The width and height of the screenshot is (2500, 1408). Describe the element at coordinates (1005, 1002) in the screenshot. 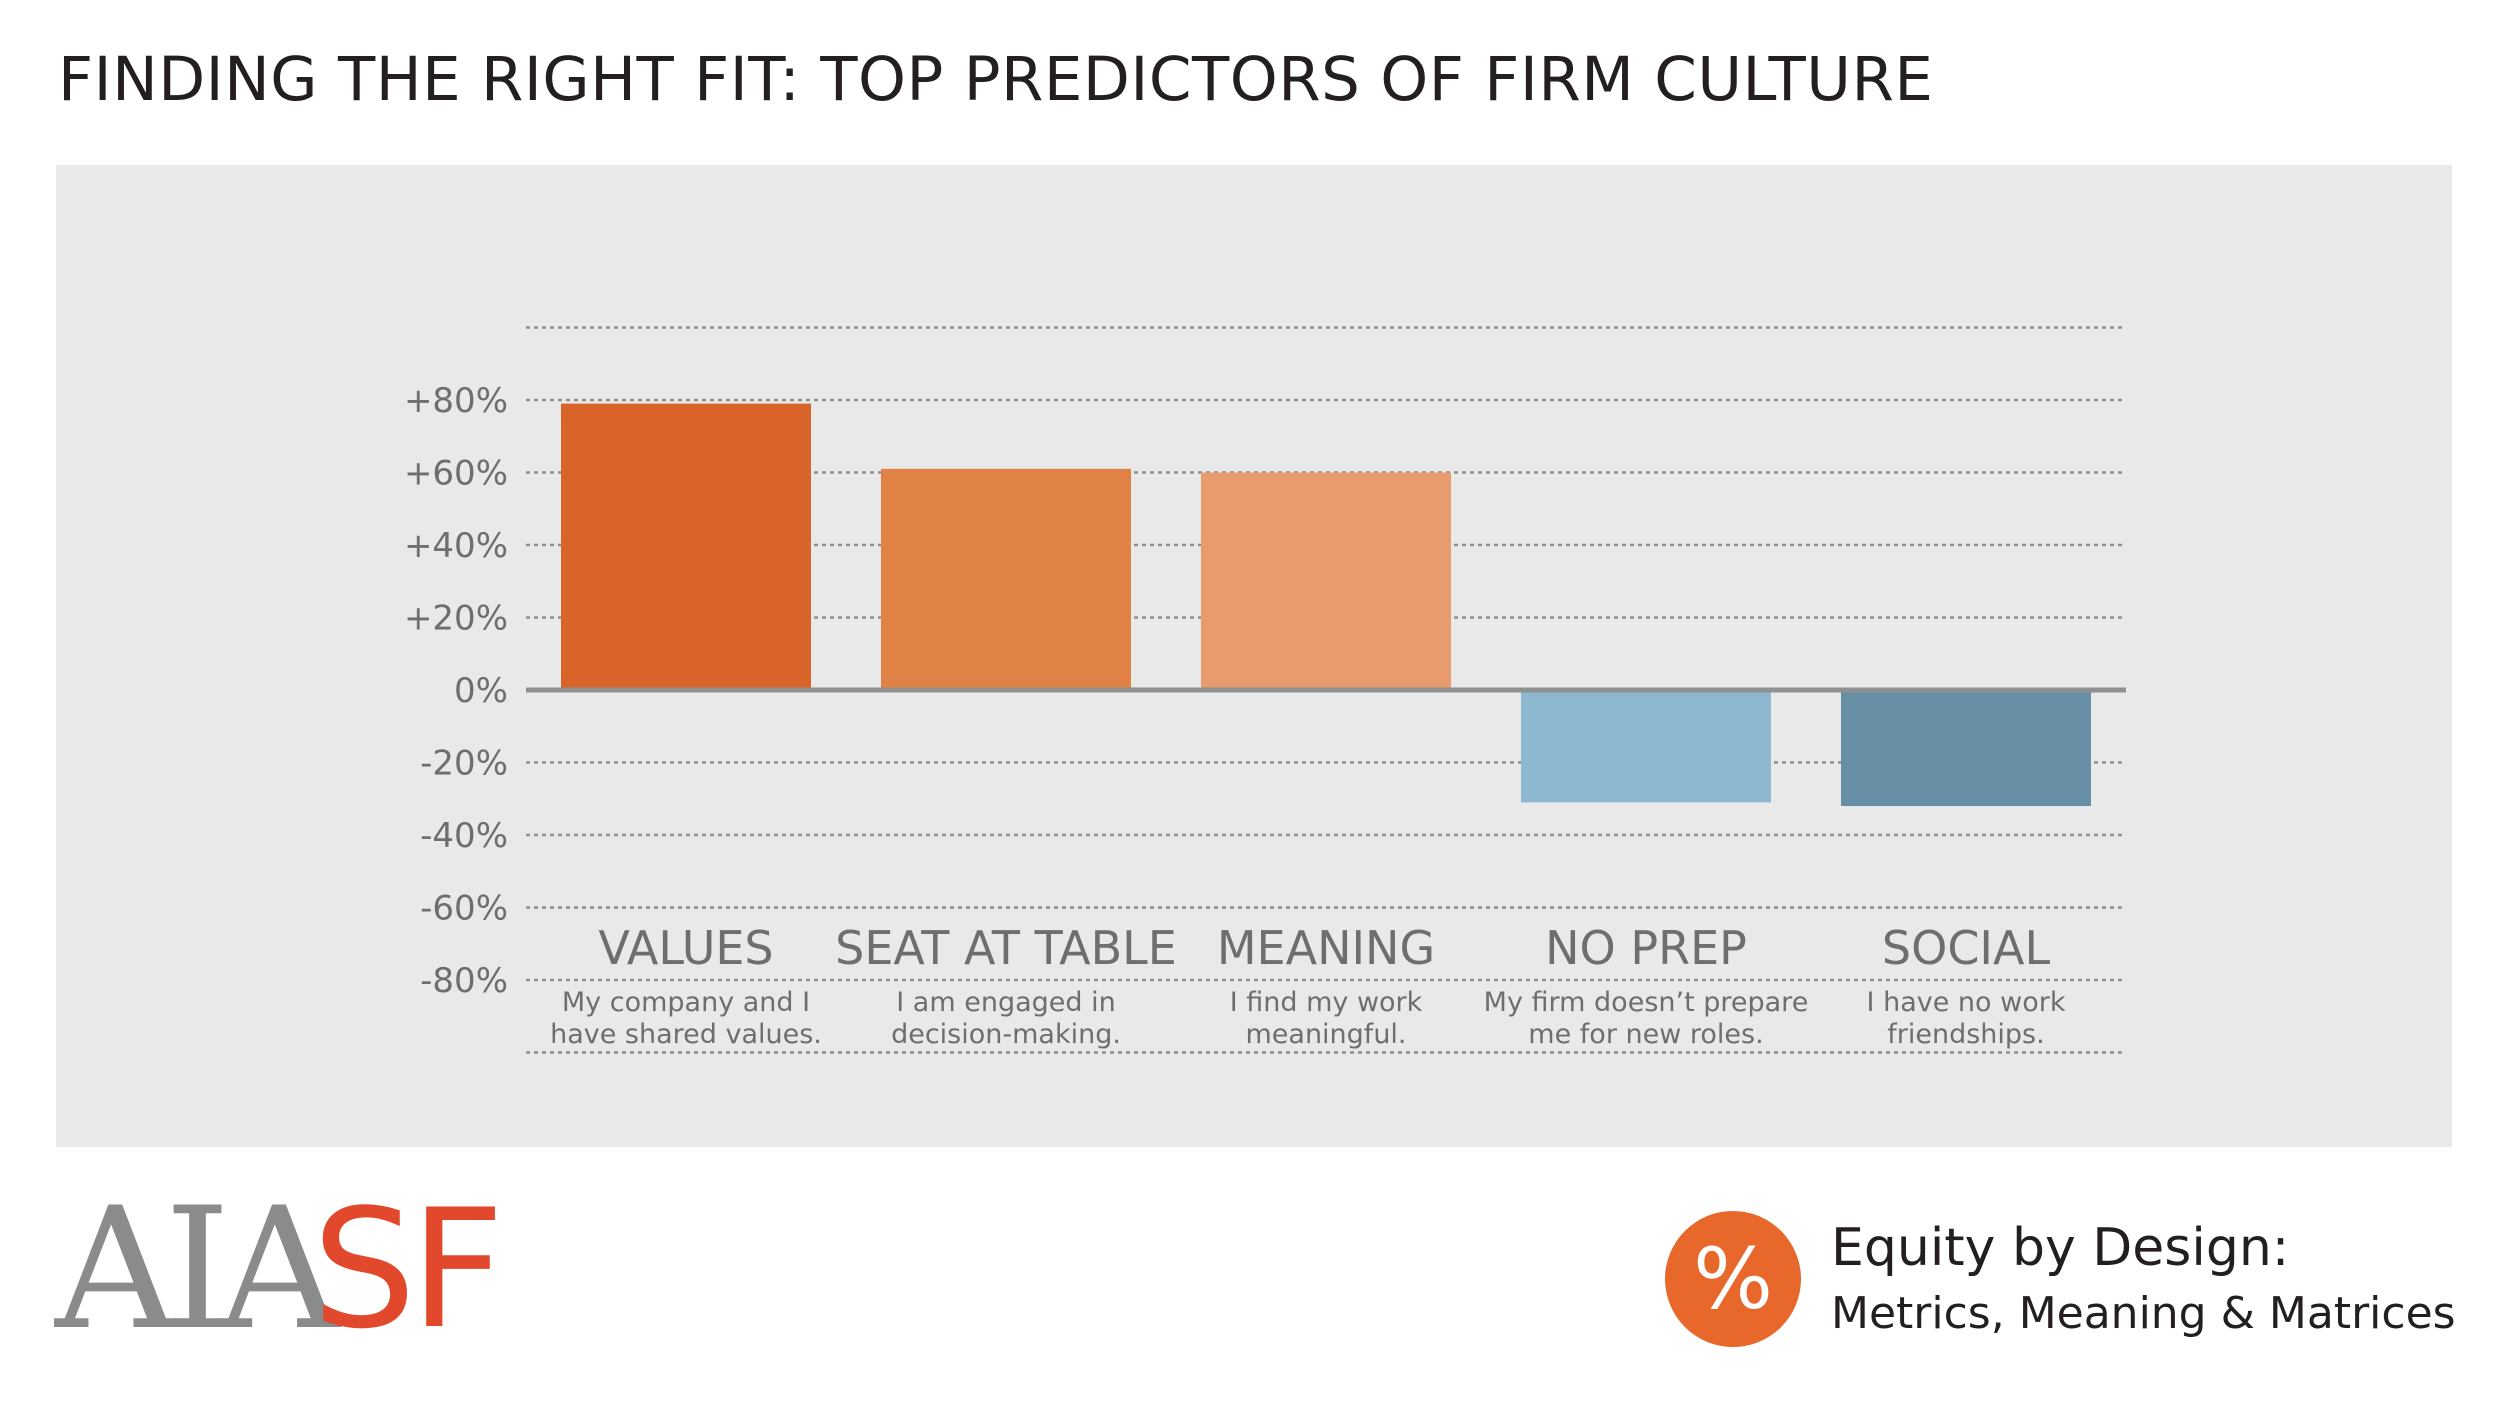

I see `category-description: I am engaged in` at that location.